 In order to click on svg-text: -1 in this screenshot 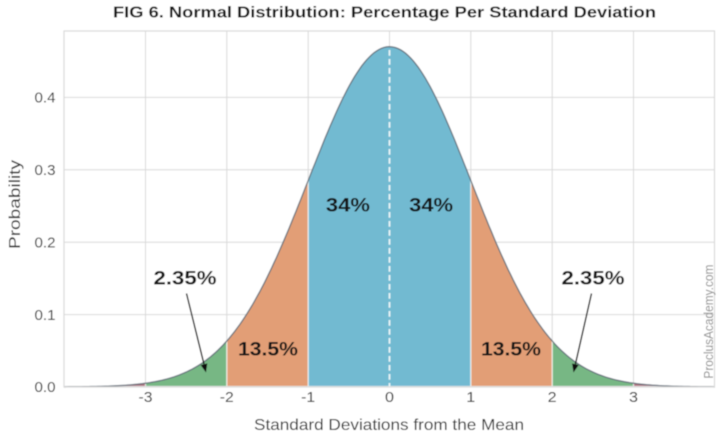, I will do `click(308, 398)`.